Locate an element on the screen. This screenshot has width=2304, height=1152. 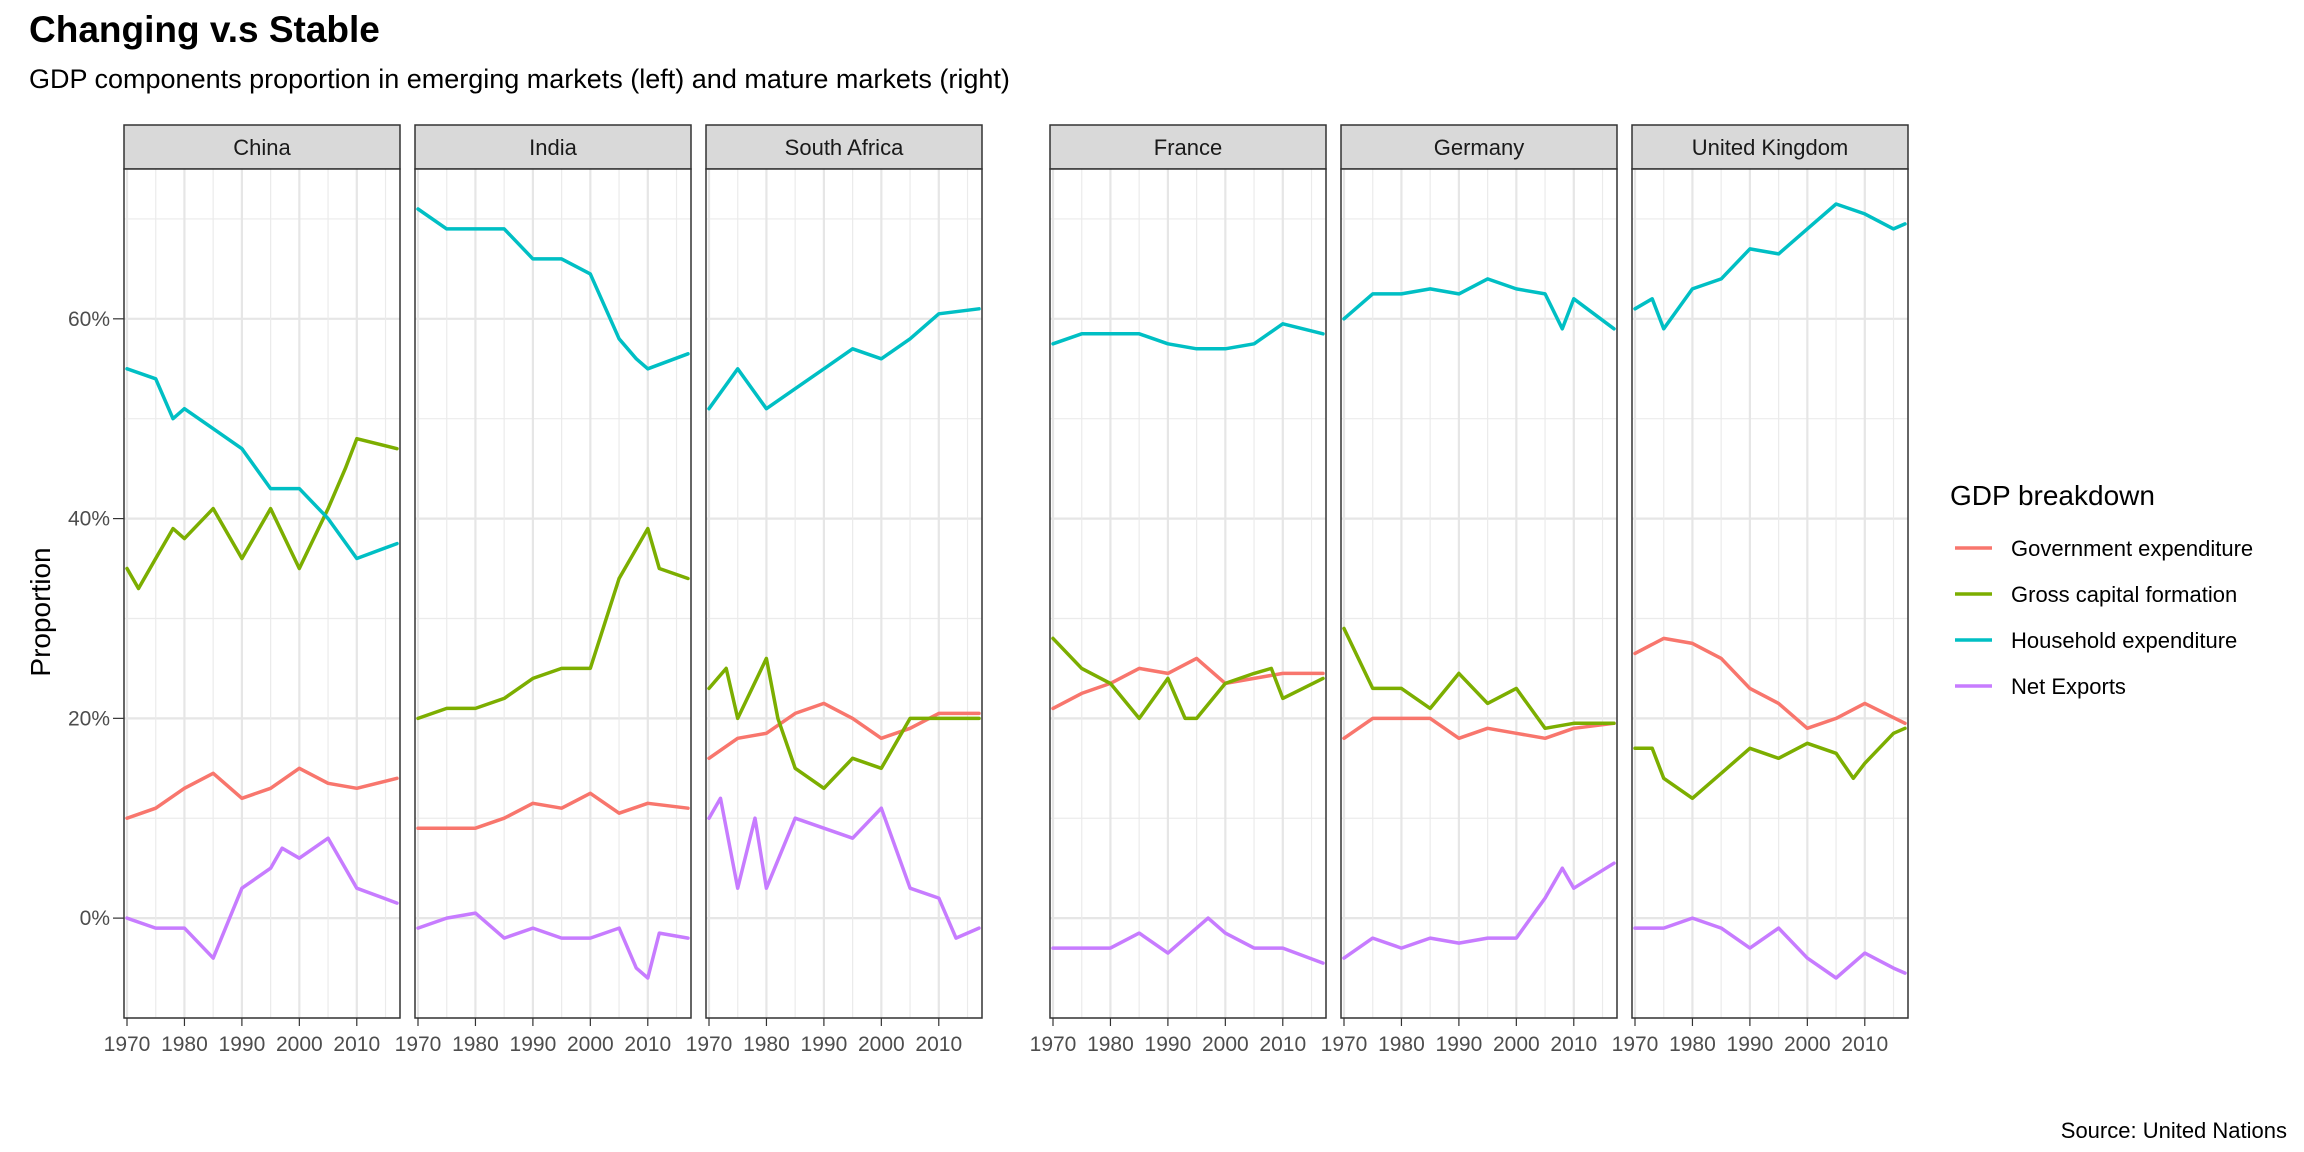
y-axis: 0% 20% 40% 60% is located at coordinates (96, 619).